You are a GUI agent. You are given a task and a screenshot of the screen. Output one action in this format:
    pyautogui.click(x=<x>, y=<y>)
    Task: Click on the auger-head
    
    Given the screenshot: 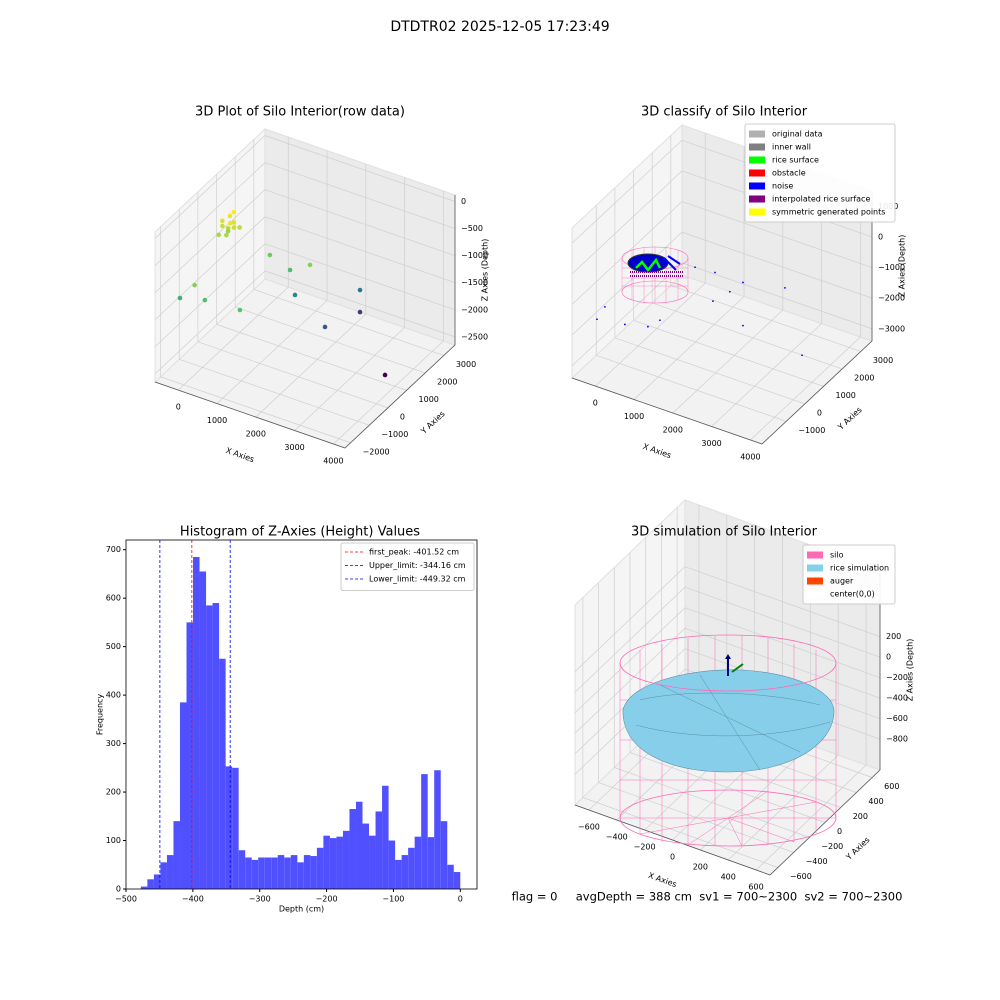 What is the action you would take?
    pyautogui.click(x=728, y=656)
    